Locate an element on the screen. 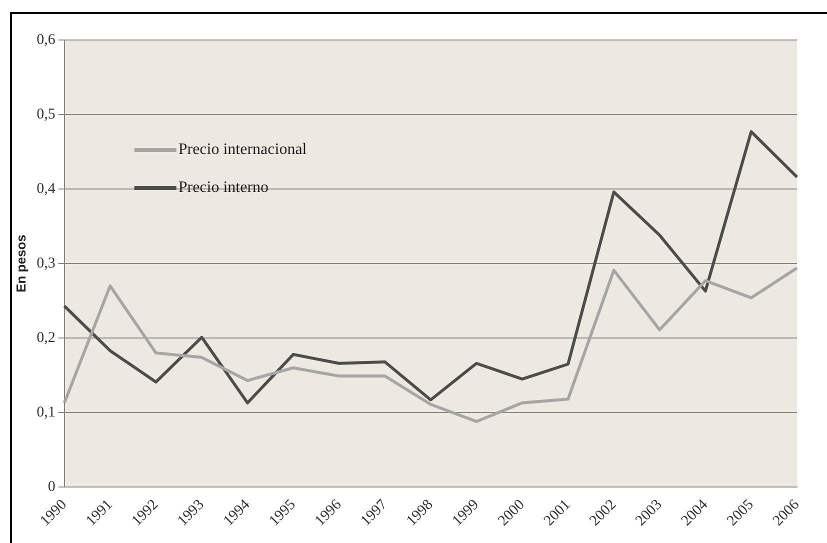 The height and width of the screenshot is (543, 827). y-tick-label: 0,4 is located at coordinates (46, 188).